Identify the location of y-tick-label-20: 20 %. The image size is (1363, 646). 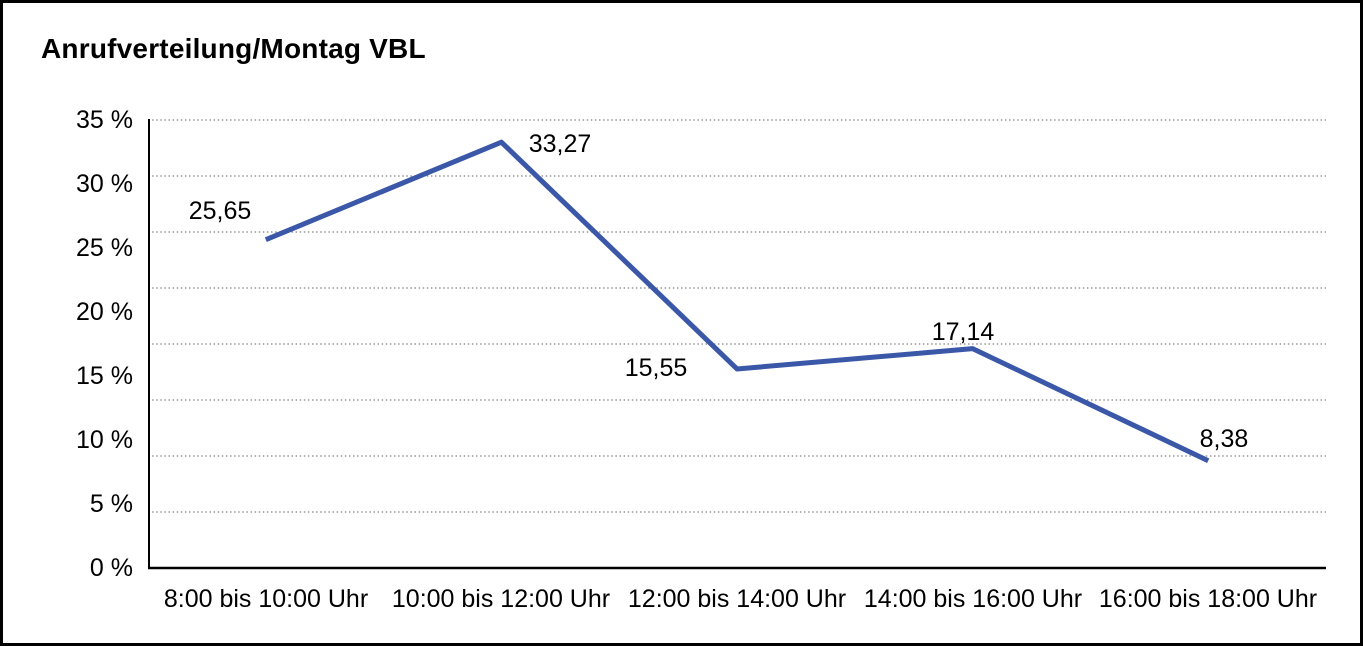
(104, 312).